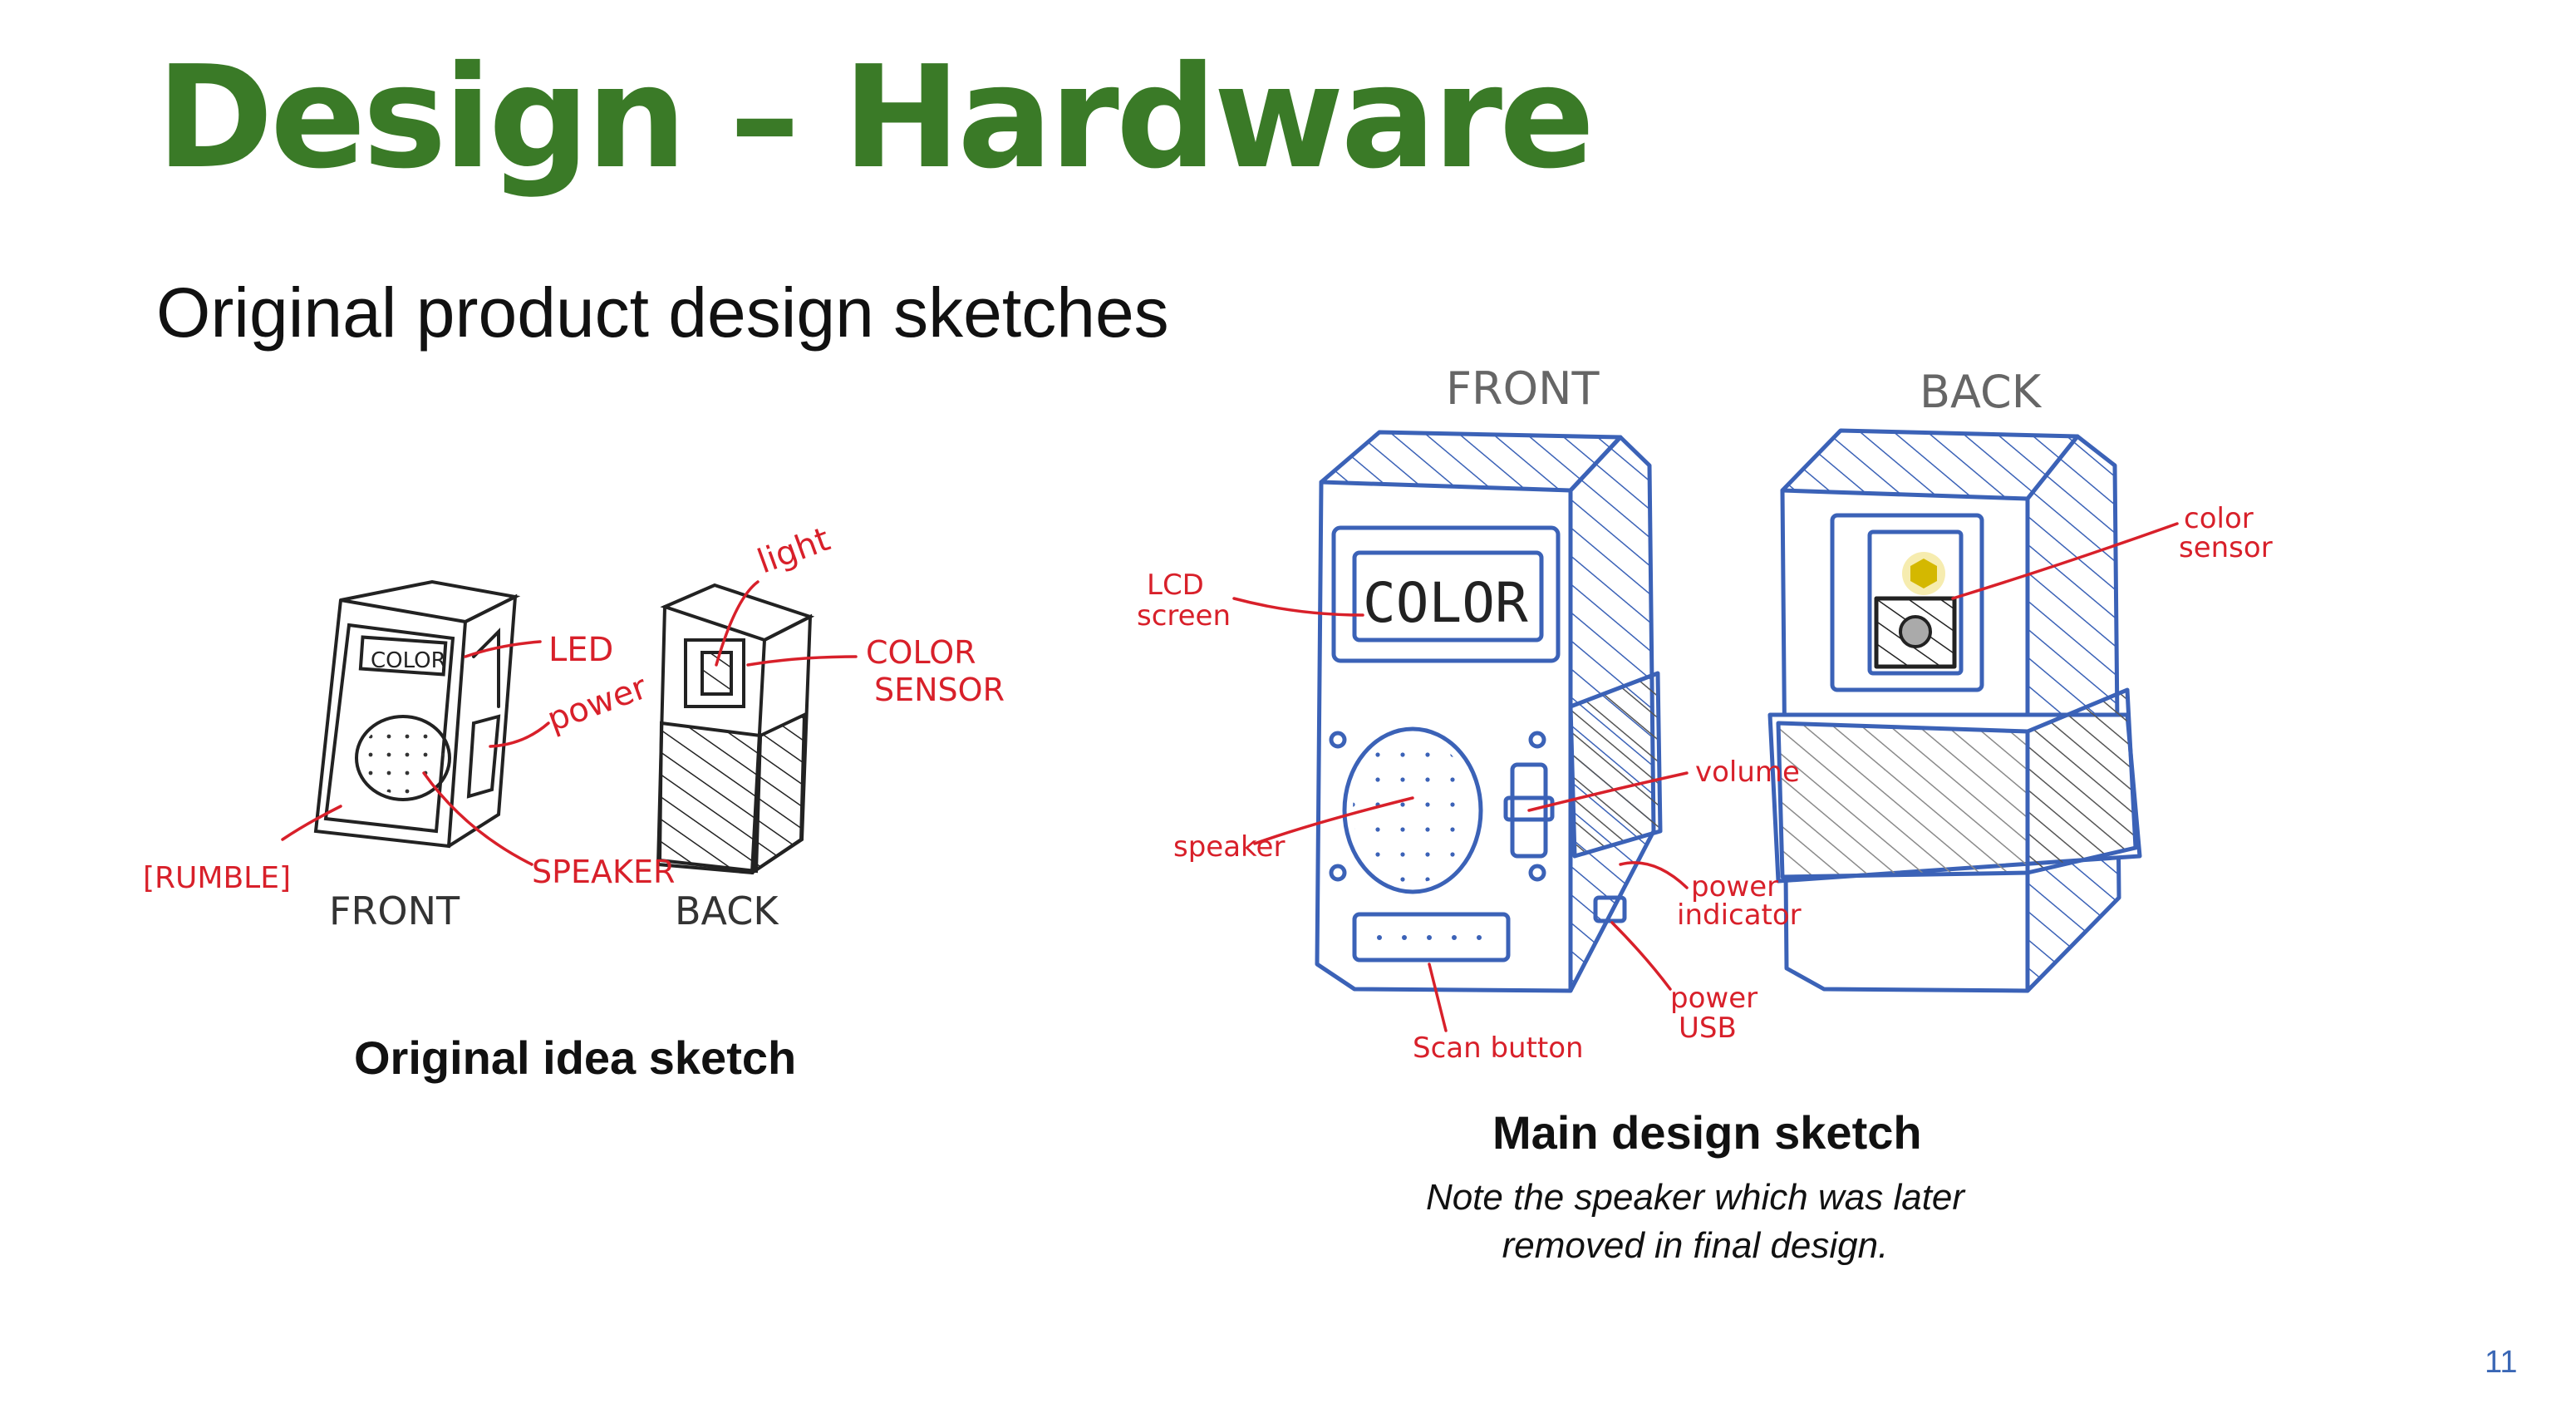  What do you see at coordinates (1744, 390) in the screenshot?
I see `right-view-labels: FRONT BACK` at bounding box center [1744, 390].